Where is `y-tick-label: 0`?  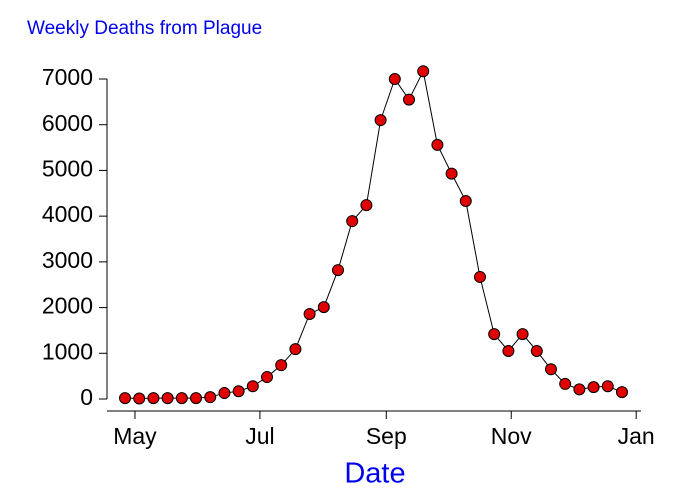 y-tick-label: 0 is located at coordinates (86, 397).